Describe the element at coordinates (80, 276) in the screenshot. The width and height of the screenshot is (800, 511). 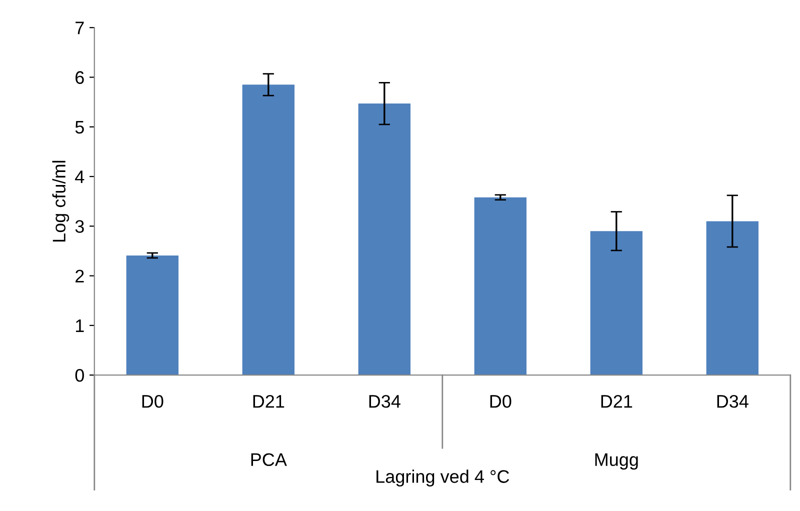
I see `y-tick-label: 2` at that location.